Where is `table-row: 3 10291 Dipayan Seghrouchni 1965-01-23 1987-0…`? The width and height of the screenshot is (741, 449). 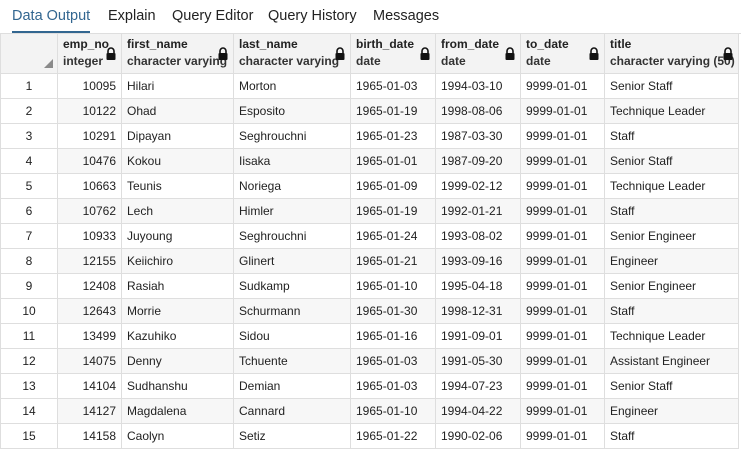 table-row: 3 10291 Dipayan Seghrouchni 1965-01-23 1987-0… is located at coordinates (369, 136).